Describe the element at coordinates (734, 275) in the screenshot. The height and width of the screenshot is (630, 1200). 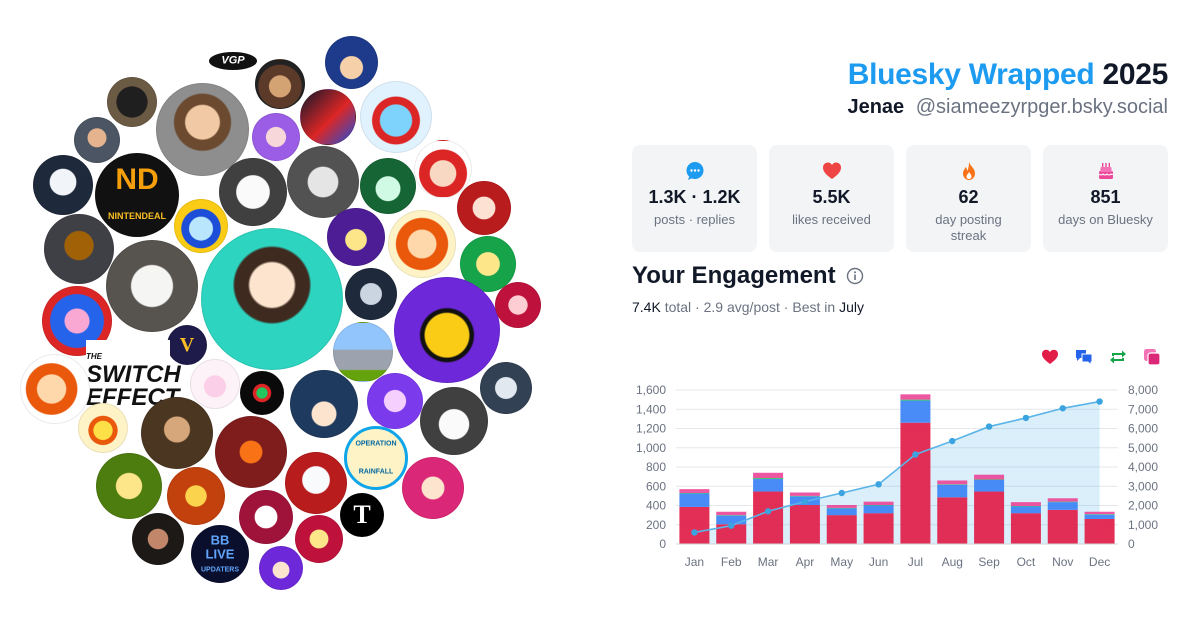
I see `engagement-title: Your Engagement` at that location.